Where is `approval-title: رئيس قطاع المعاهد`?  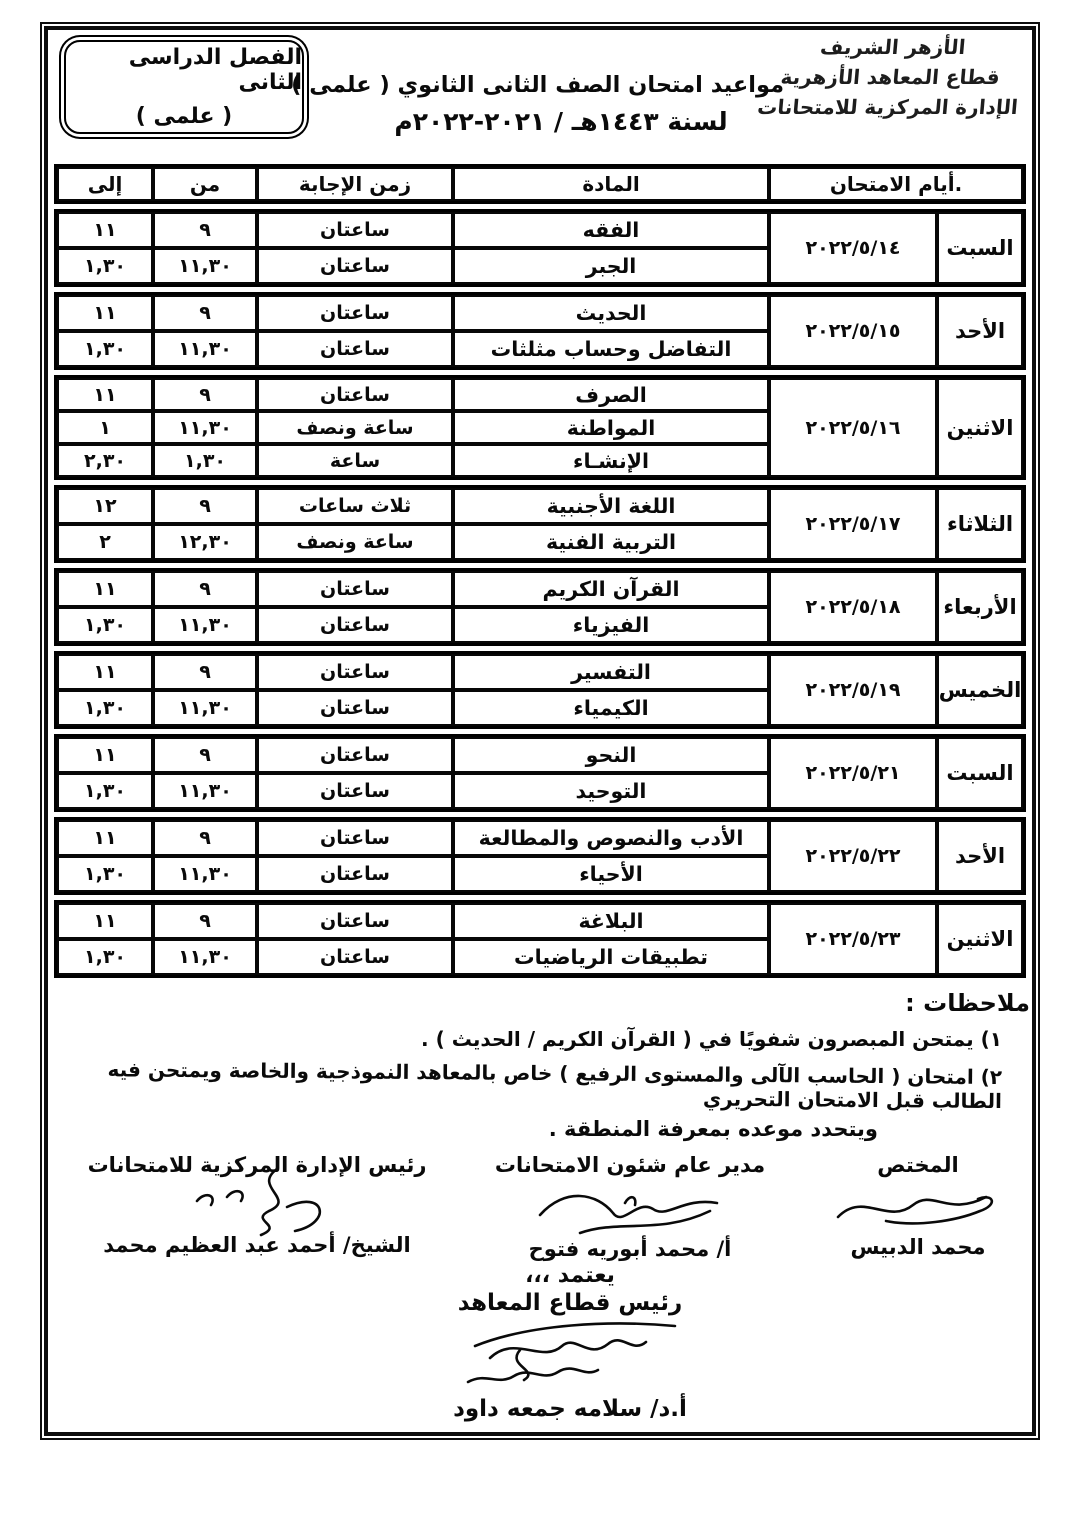
approval-title: رئيس قطاع المعاهد is located at coordinates (570, 1303).